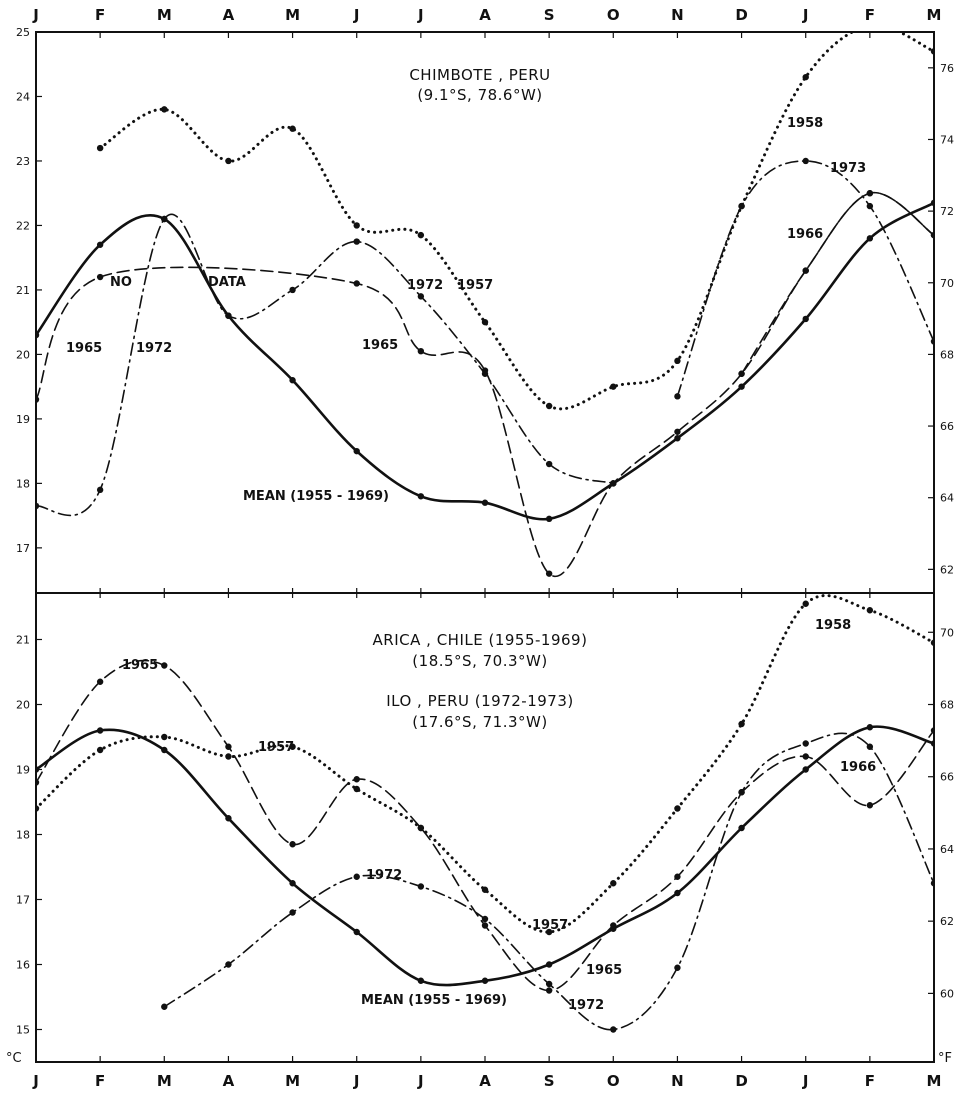  Describe the element at coordinates (947, 777) in the screenshot. I see `y-tick-label-right: 66` at that location.